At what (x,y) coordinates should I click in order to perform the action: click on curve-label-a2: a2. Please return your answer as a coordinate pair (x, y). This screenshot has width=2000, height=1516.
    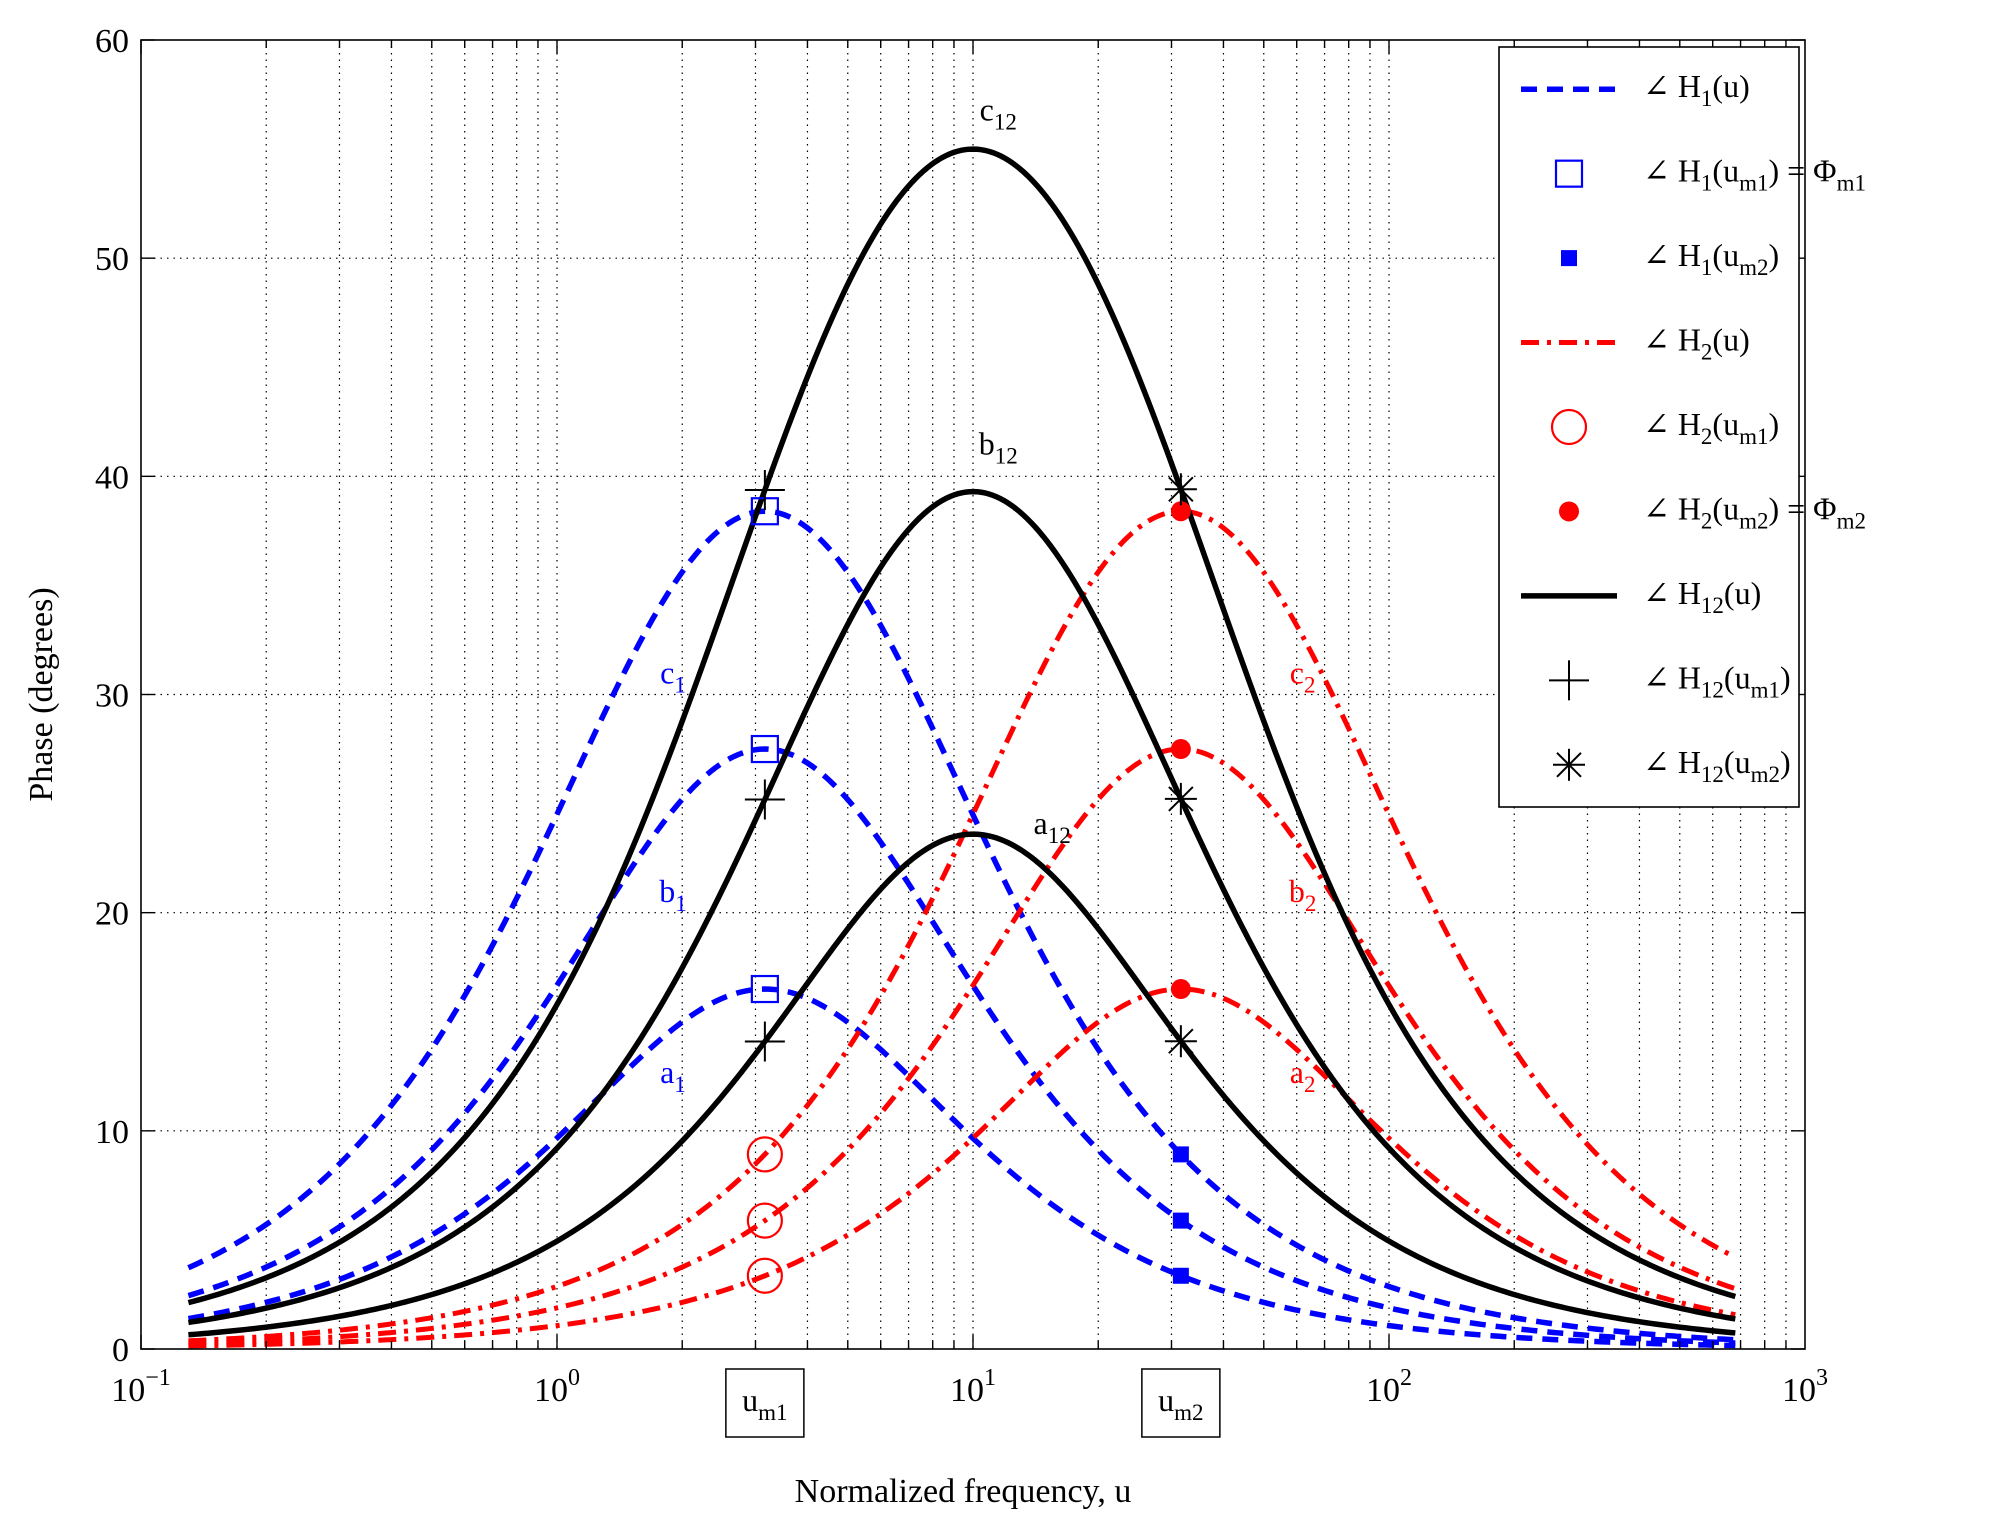
    Looking at the image, I should click on (1303, 1075).